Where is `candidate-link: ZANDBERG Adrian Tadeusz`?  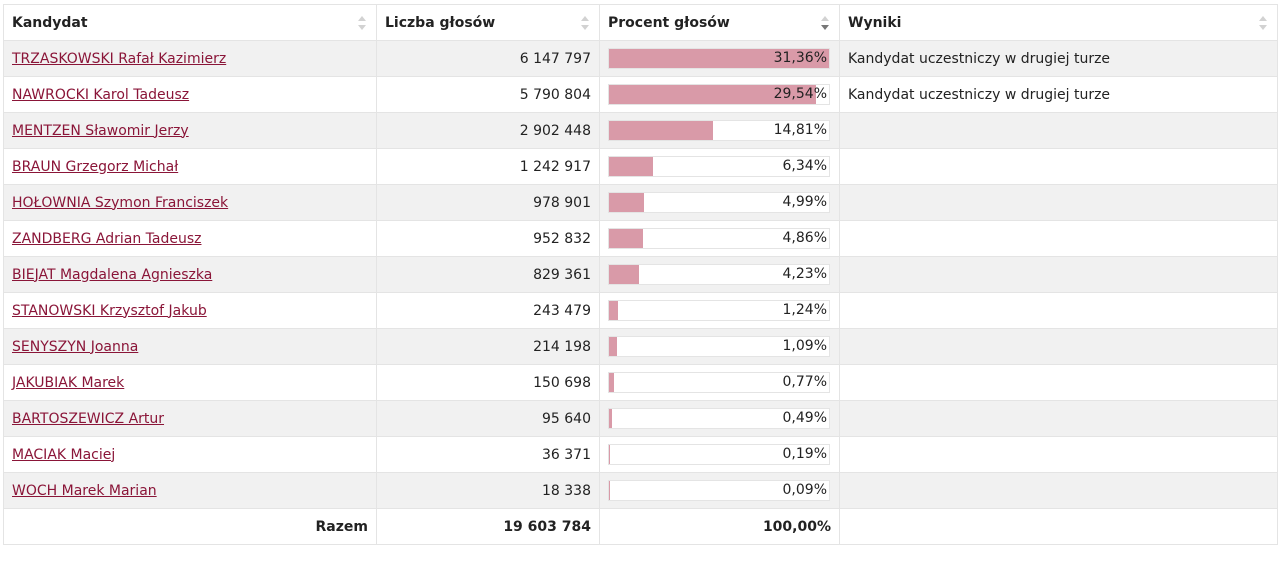
candidate-link: ZANDBERG Adrian Tadeusz is located at coordinates (107, 238).